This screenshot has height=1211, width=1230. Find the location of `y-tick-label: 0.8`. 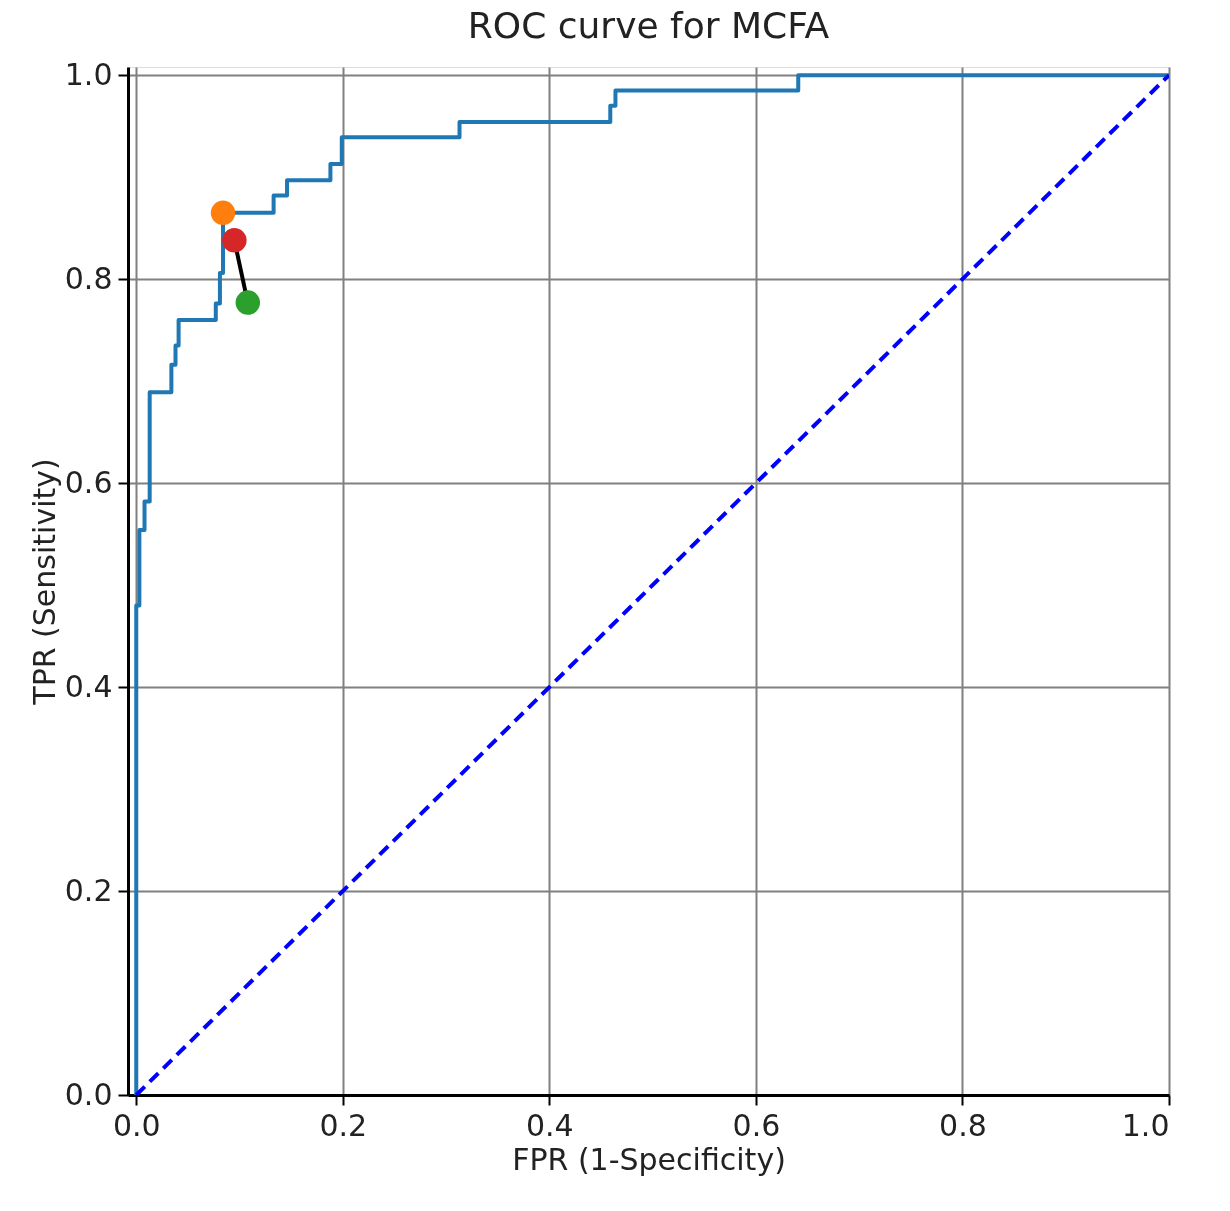

y-tick-label: 0.8 is located at coordinates (88, 278).